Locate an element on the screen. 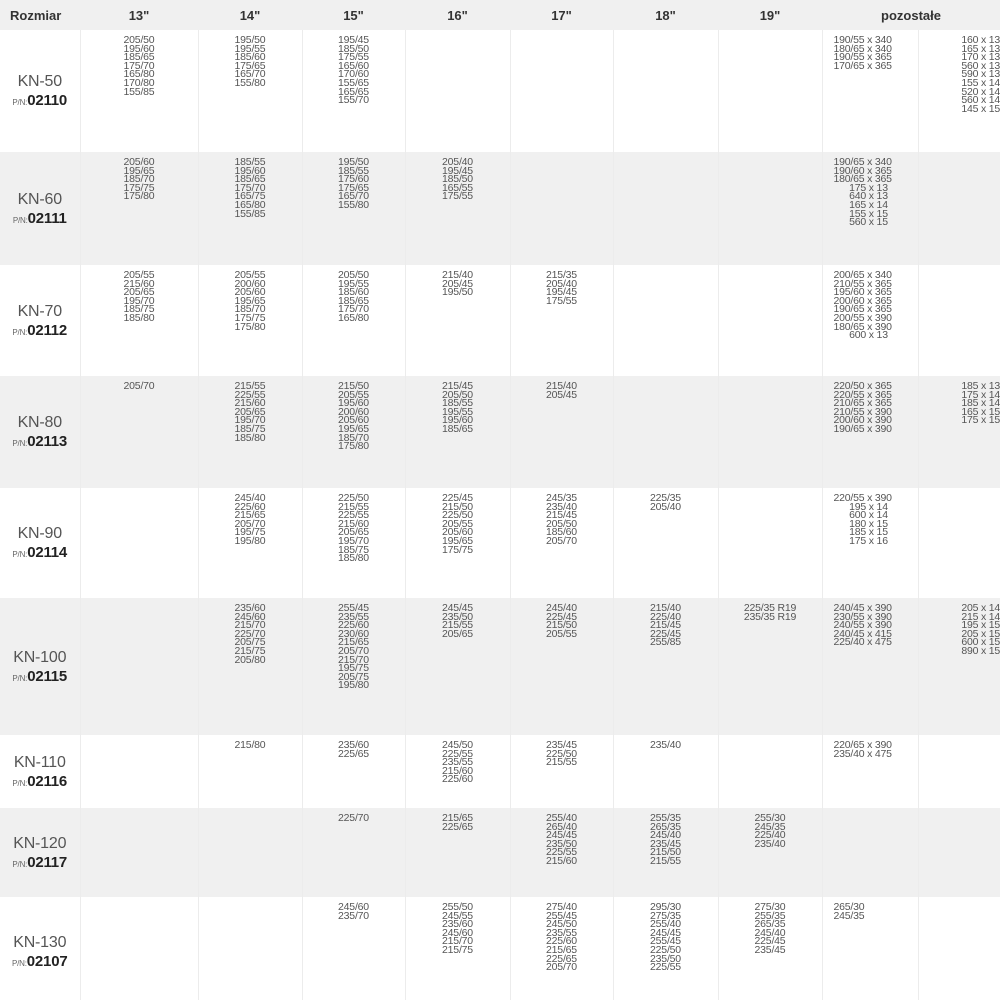  tire-size: 175 x 14 is located at coordinates (980, 394).